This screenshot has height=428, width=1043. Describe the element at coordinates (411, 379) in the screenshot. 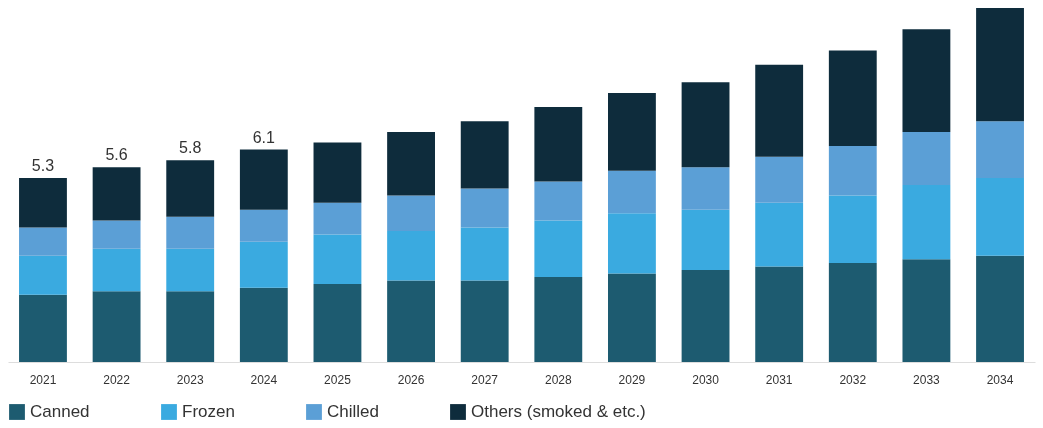

I see `x-tick-label: 2026` at that location.